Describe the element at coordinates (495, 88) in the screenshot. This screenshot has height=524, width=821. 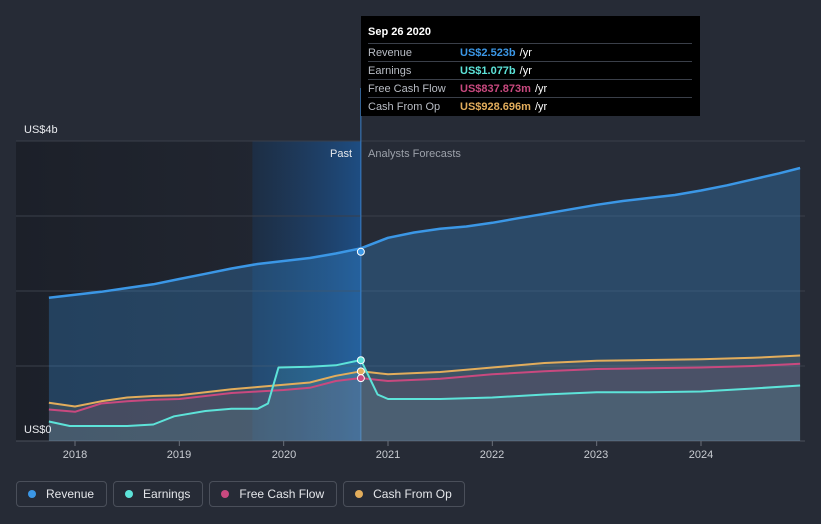
I see `tooltip-value: US$837.873m` at that location.